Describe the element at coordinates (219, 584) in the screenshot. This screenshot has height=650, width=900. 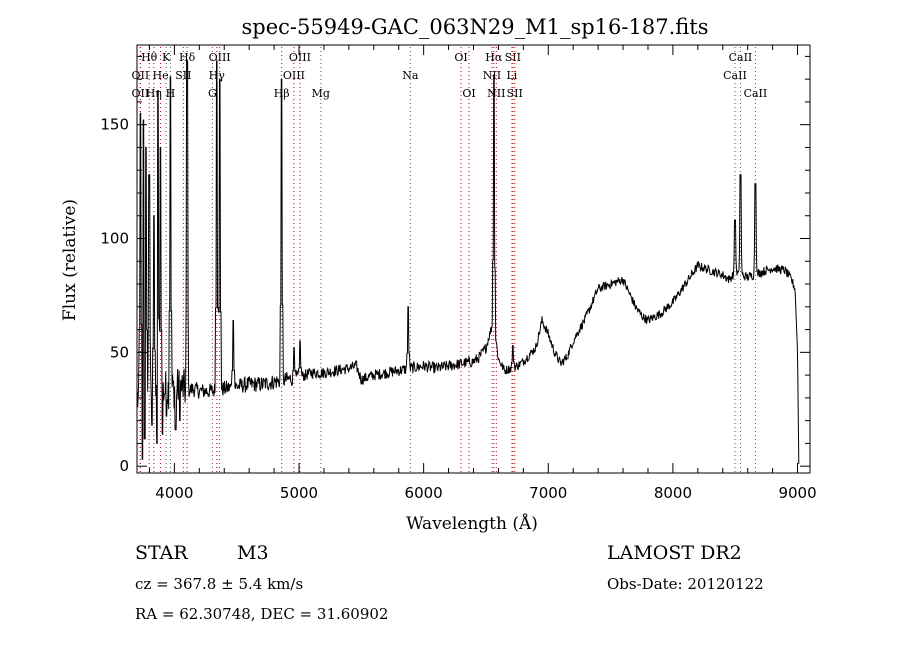
I see `cz-text: cz = 367.8 ± 5.4 km/s` at that location.